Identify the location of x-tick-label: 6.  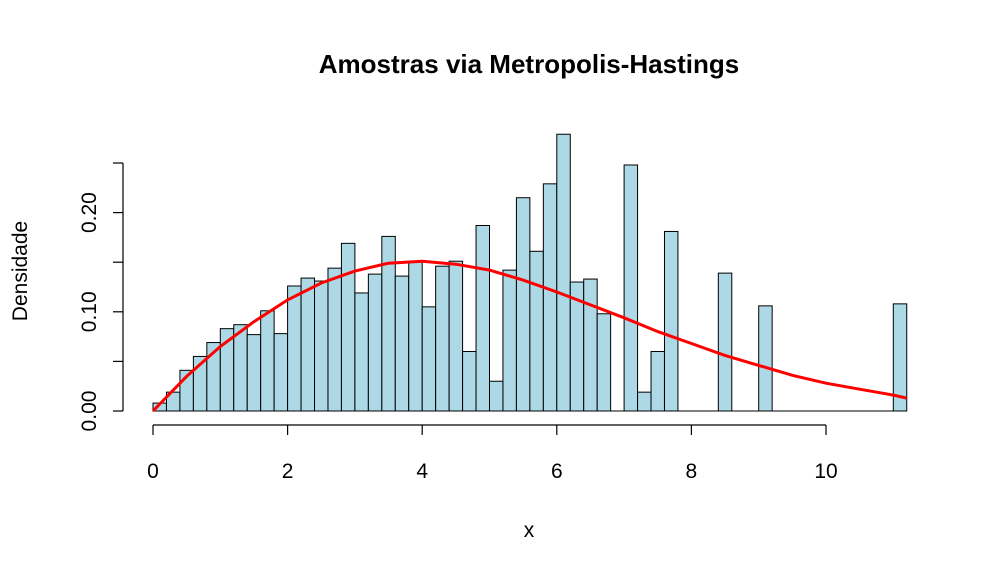
(557, 471).